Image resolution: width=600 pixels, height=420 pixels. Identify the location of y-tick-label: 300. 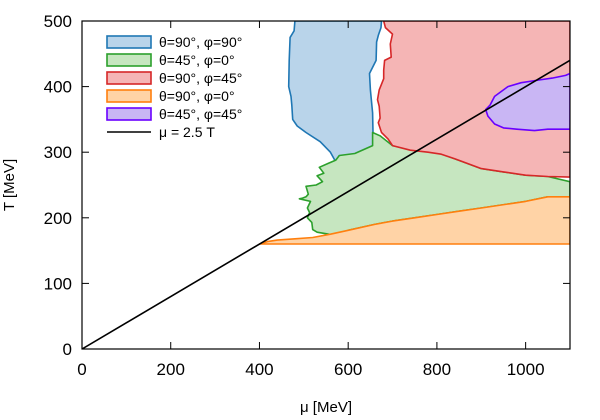
(58, 152).